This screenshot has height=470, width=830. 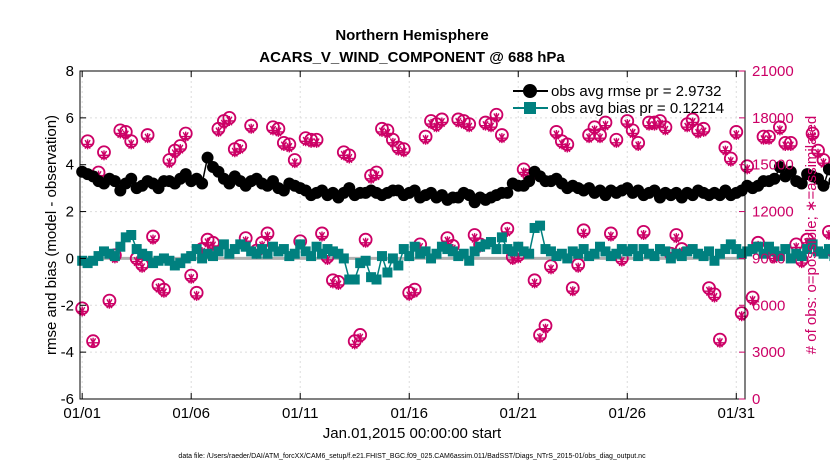 I want to click on y-right-tick-label: 12000, so click(x=773, y=212).